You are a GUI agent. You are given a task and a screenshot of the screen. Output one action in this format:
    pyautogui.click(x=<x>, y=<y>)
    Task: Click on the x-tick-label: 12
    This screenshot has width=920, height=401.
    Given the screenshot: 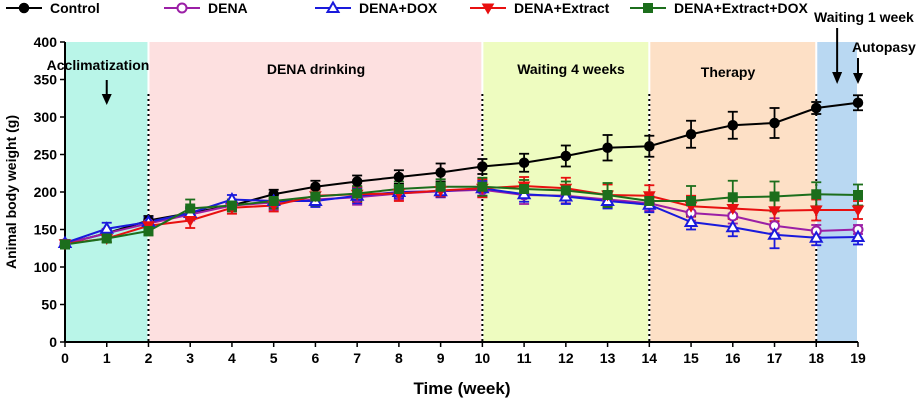 What is the action you would take?
    pyautogui.click(x=566, y=358)
    